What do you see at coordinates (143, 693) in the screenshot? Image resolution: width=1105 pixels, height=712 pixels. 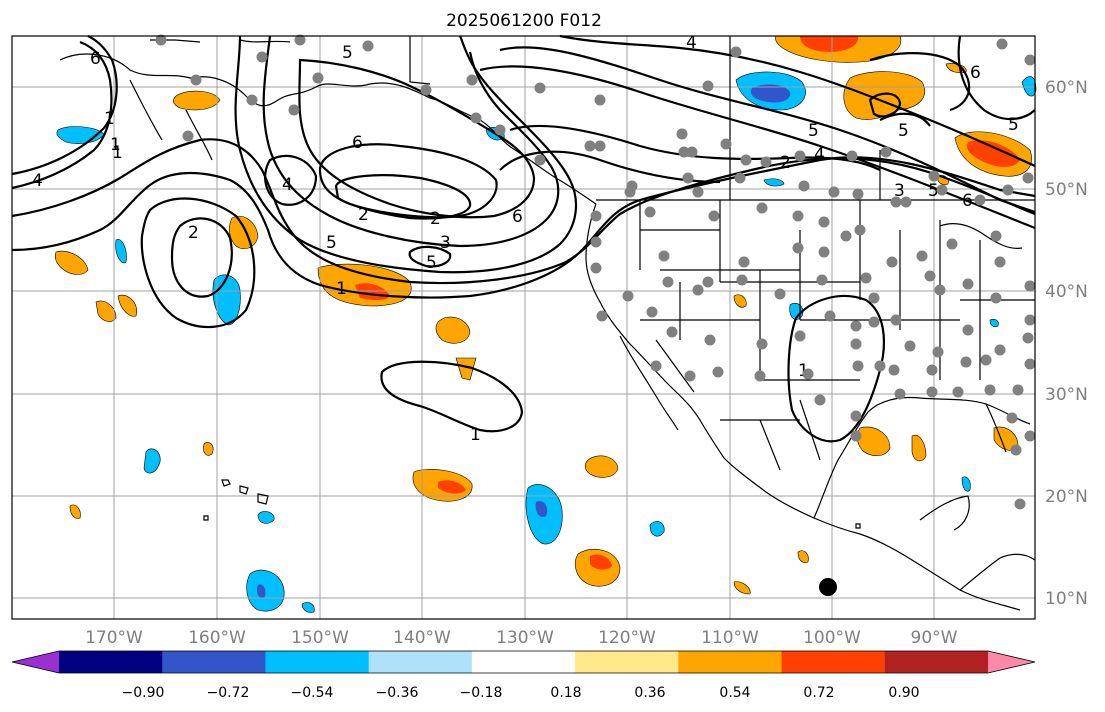 I see `colorbar-tick-label: −0.90` at bounding box center [143, 693].